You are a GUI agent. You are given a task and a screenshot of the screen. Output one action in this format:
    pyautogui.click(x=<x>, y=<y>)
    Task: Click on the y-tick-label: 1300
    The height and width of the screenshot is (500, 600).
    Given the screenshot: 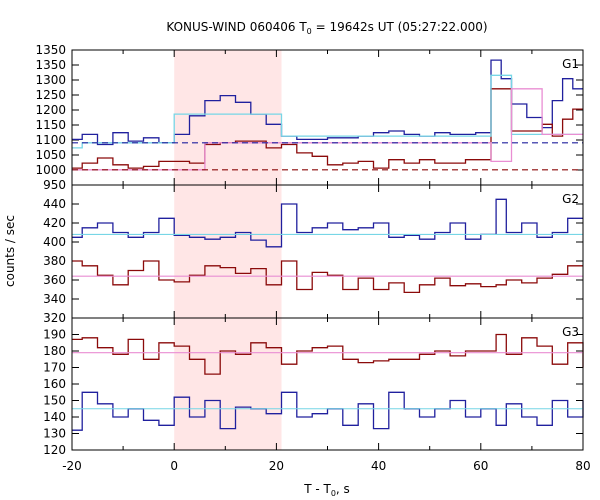 What is the action you would take?
    pyautogui.click(x=50, y=80)
    